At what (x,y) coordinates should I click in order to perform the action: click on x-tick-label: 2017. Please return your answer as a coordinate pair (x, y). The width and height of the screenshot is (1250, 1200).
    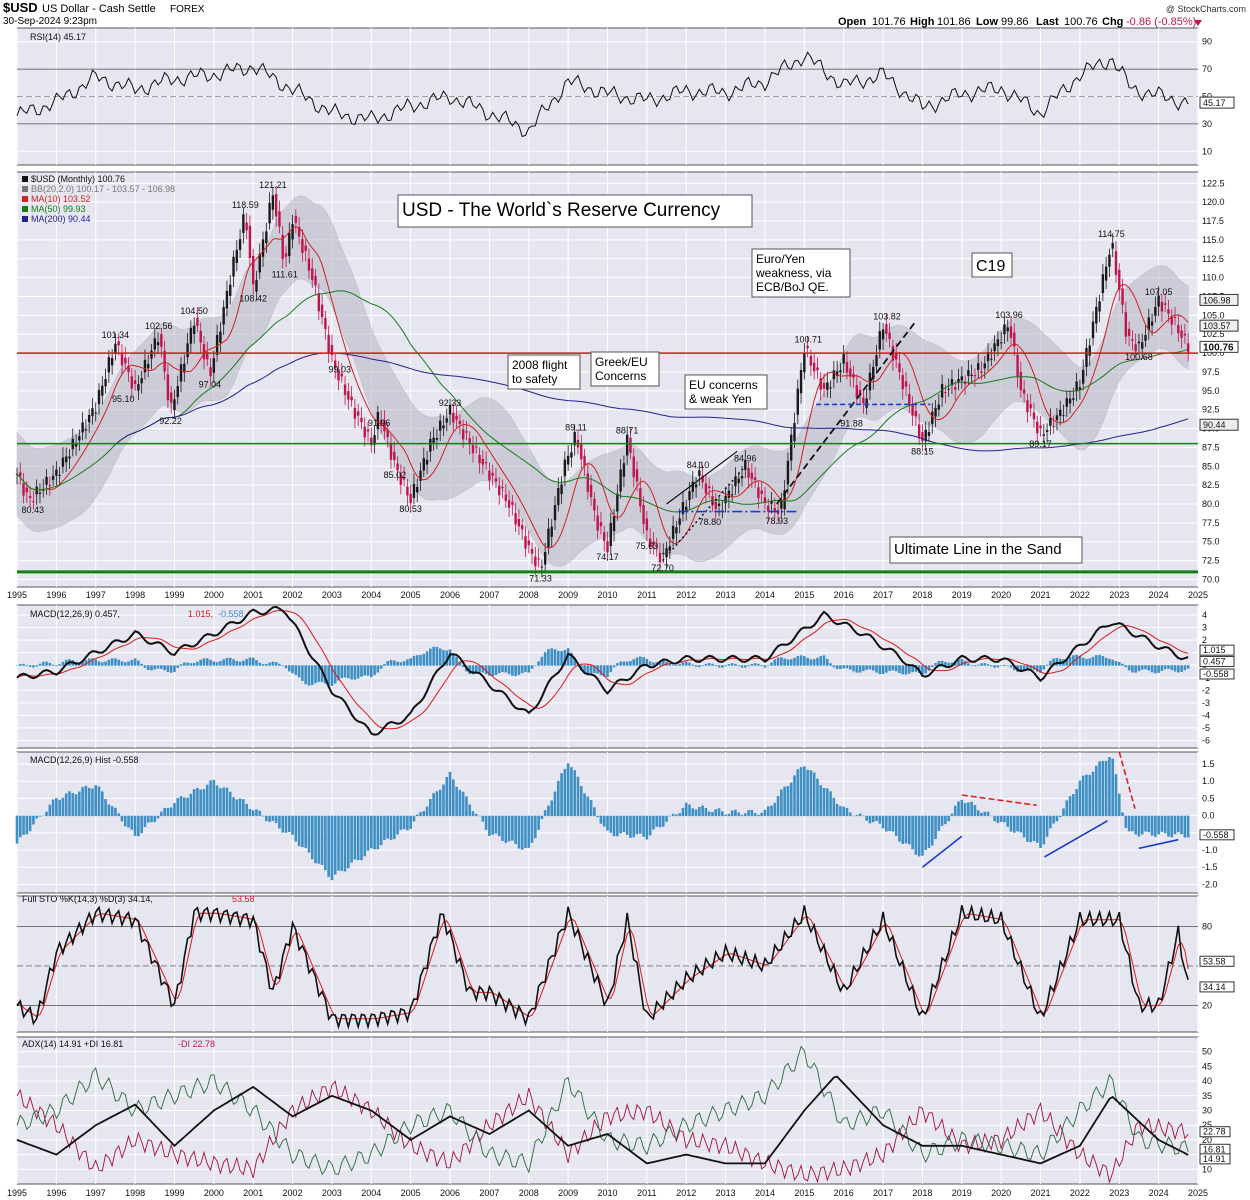
    Looking at the image, I should click on (883, 595).